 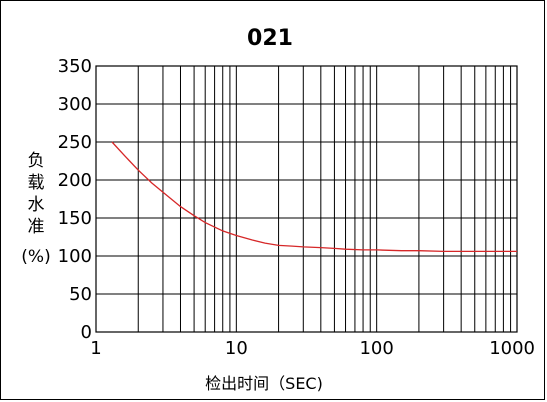 I want to click on y-label-unit: (%), so click(x=35, y=257).